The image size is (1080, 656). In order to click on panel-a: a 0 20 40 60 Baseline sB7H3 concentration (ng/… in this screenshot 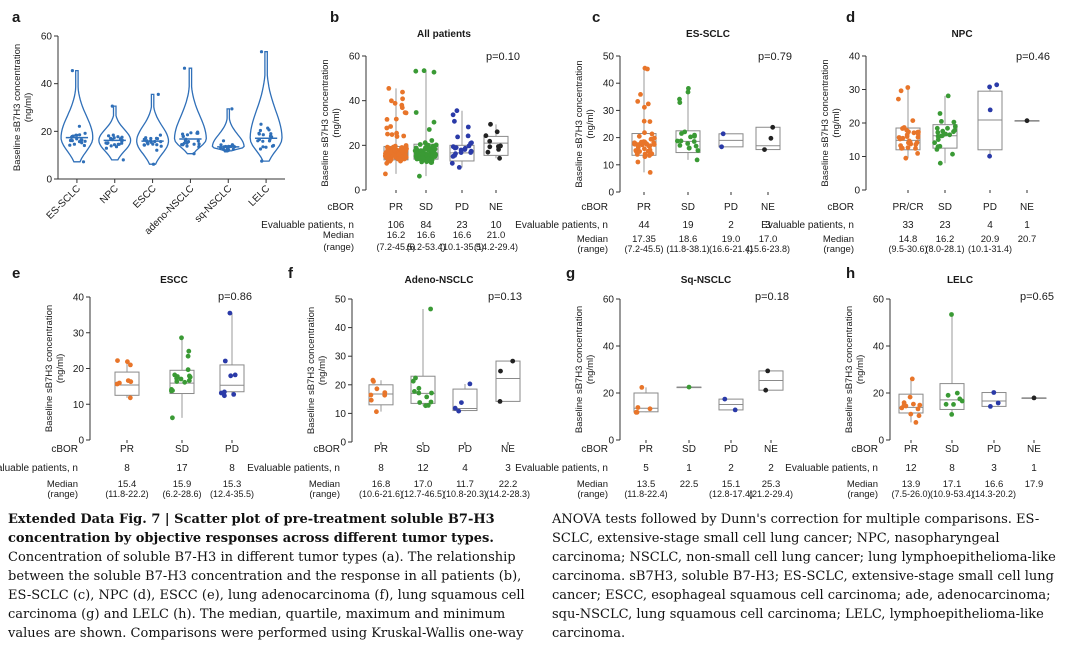, I will do `click(148, 123)`.